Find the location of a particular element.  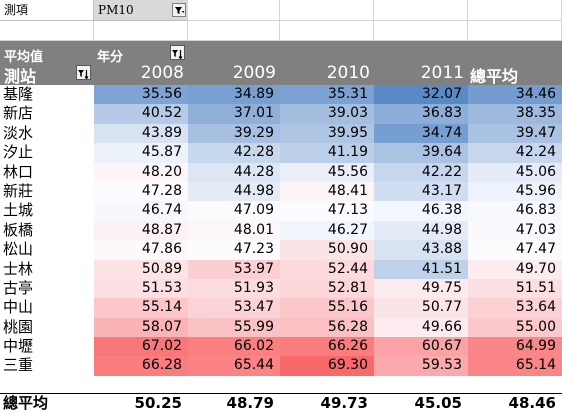

year-header-2008: 2008 is located at coordinates (162, 73).